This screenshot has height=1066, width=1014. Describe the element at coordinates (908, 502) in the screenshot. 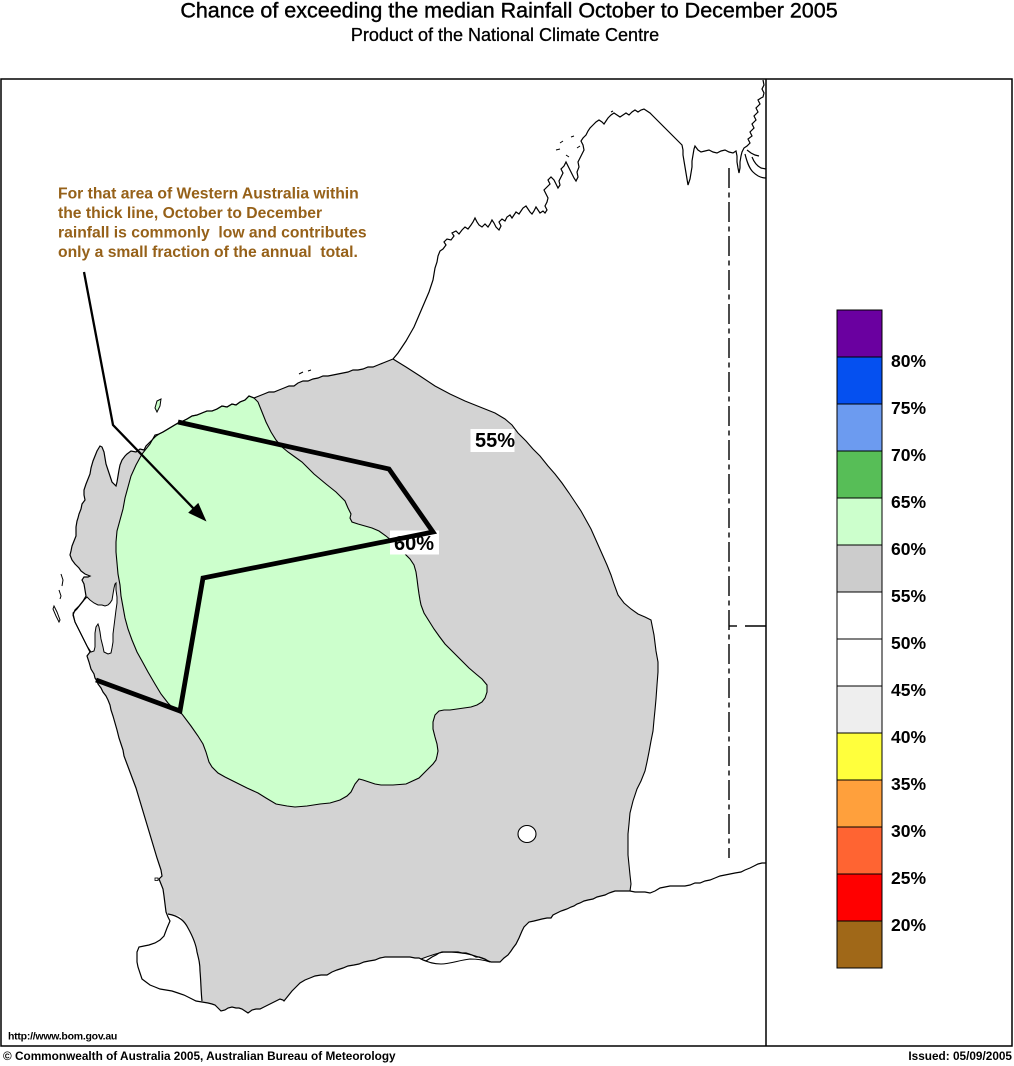

I see `svg-text: 65%` at that location.